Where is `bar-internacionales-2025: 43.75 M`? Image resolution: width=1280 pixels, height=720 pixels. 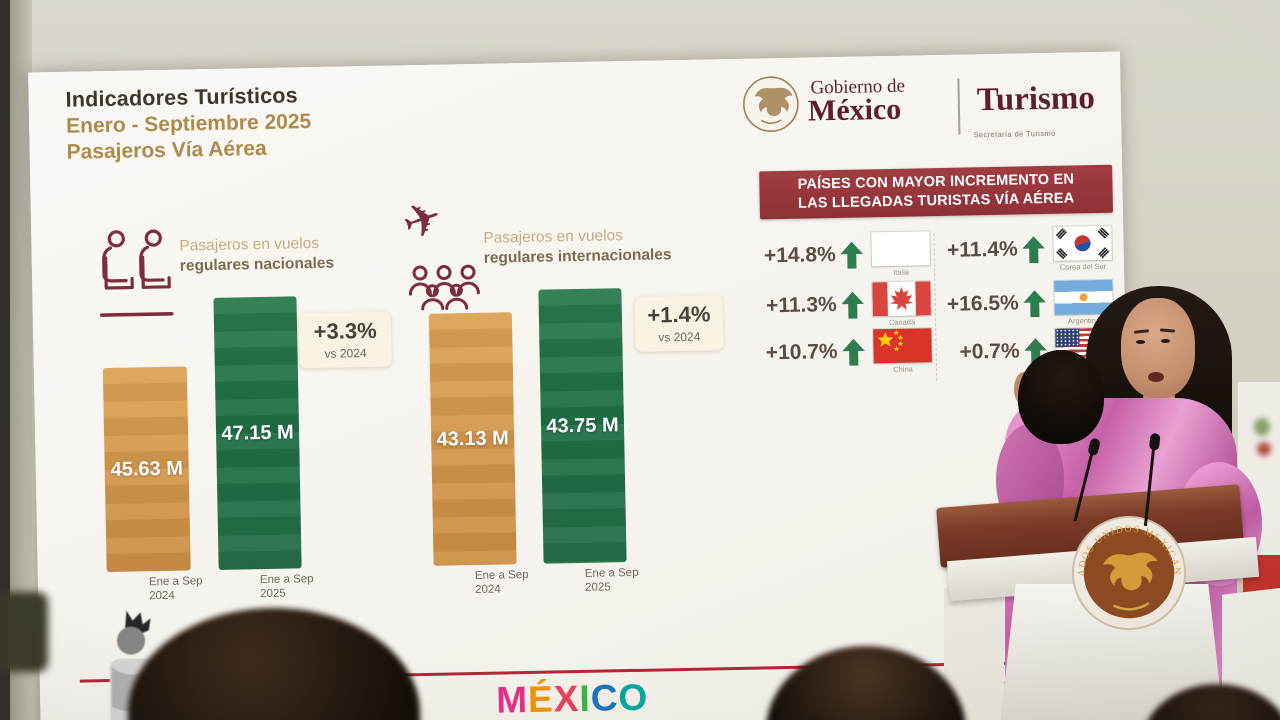
bar-internacionales-2025: 43.75 M is located at coordinates (582, 426).